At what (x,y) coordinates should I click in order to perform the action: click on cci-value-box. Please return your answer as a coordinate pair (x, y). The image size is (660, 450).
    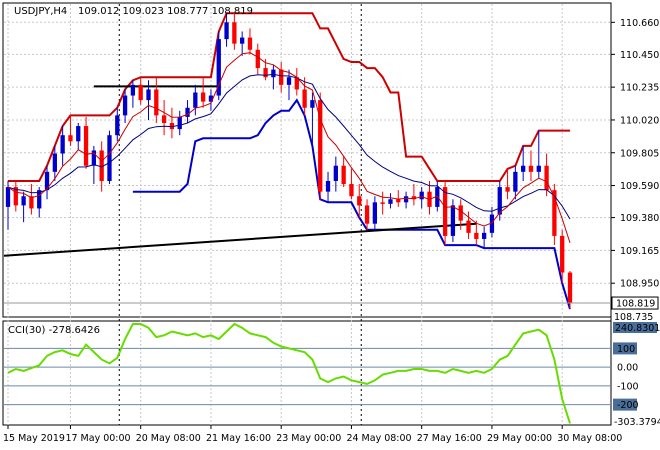
    Looking at the image, I should click on (635, 327).